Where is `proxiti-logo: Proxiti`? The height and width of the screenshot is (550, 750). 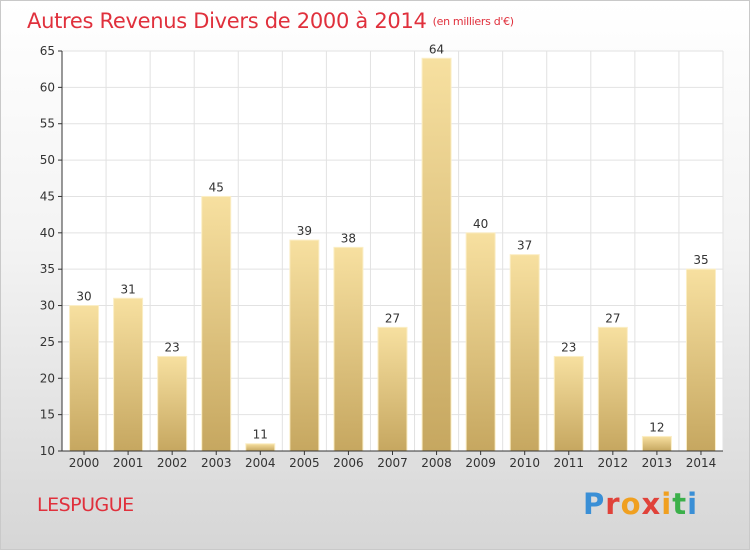 proxiti-logo: Proxiti is located at coordinates (640, 504).